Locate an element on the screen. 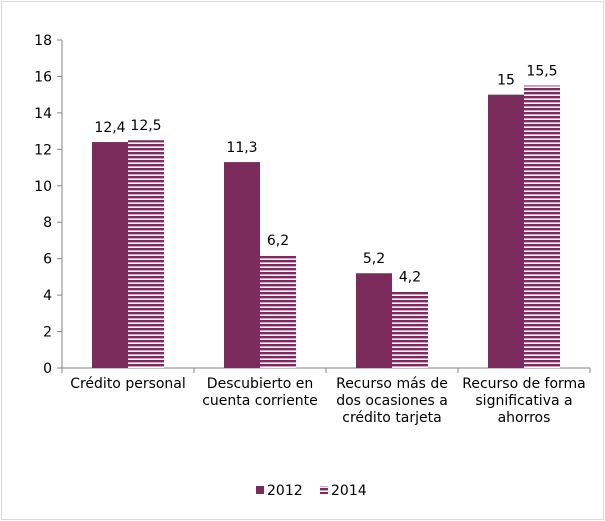  data-label: 15,5 is located at coordinates (541, 72).